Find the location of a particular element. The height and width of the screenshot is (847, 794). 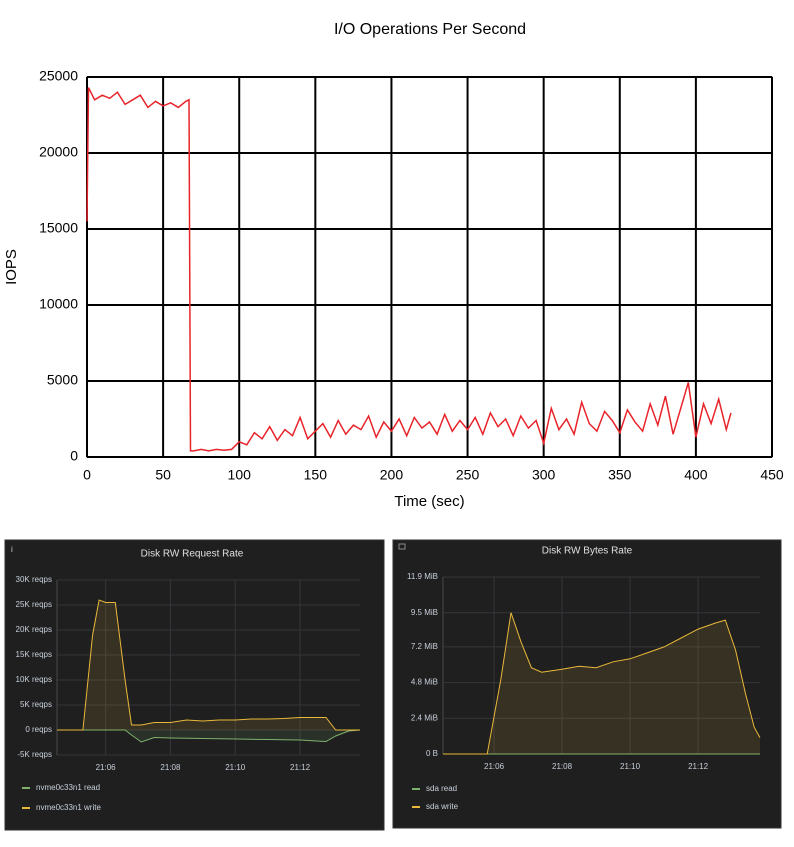

chart-title: I/O Operations Per Second is located at coordinates (430, 29).